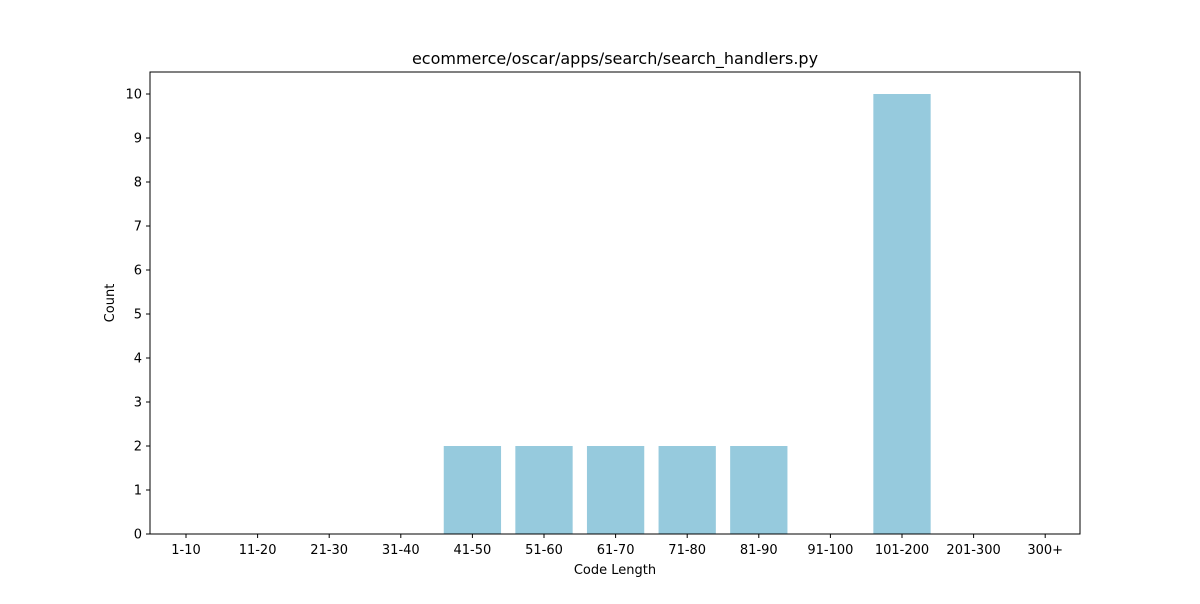 Image resolution: width=1200 pixels, height=604 pixels. I want to click on y-tick-label: 4, so click(138, 359).